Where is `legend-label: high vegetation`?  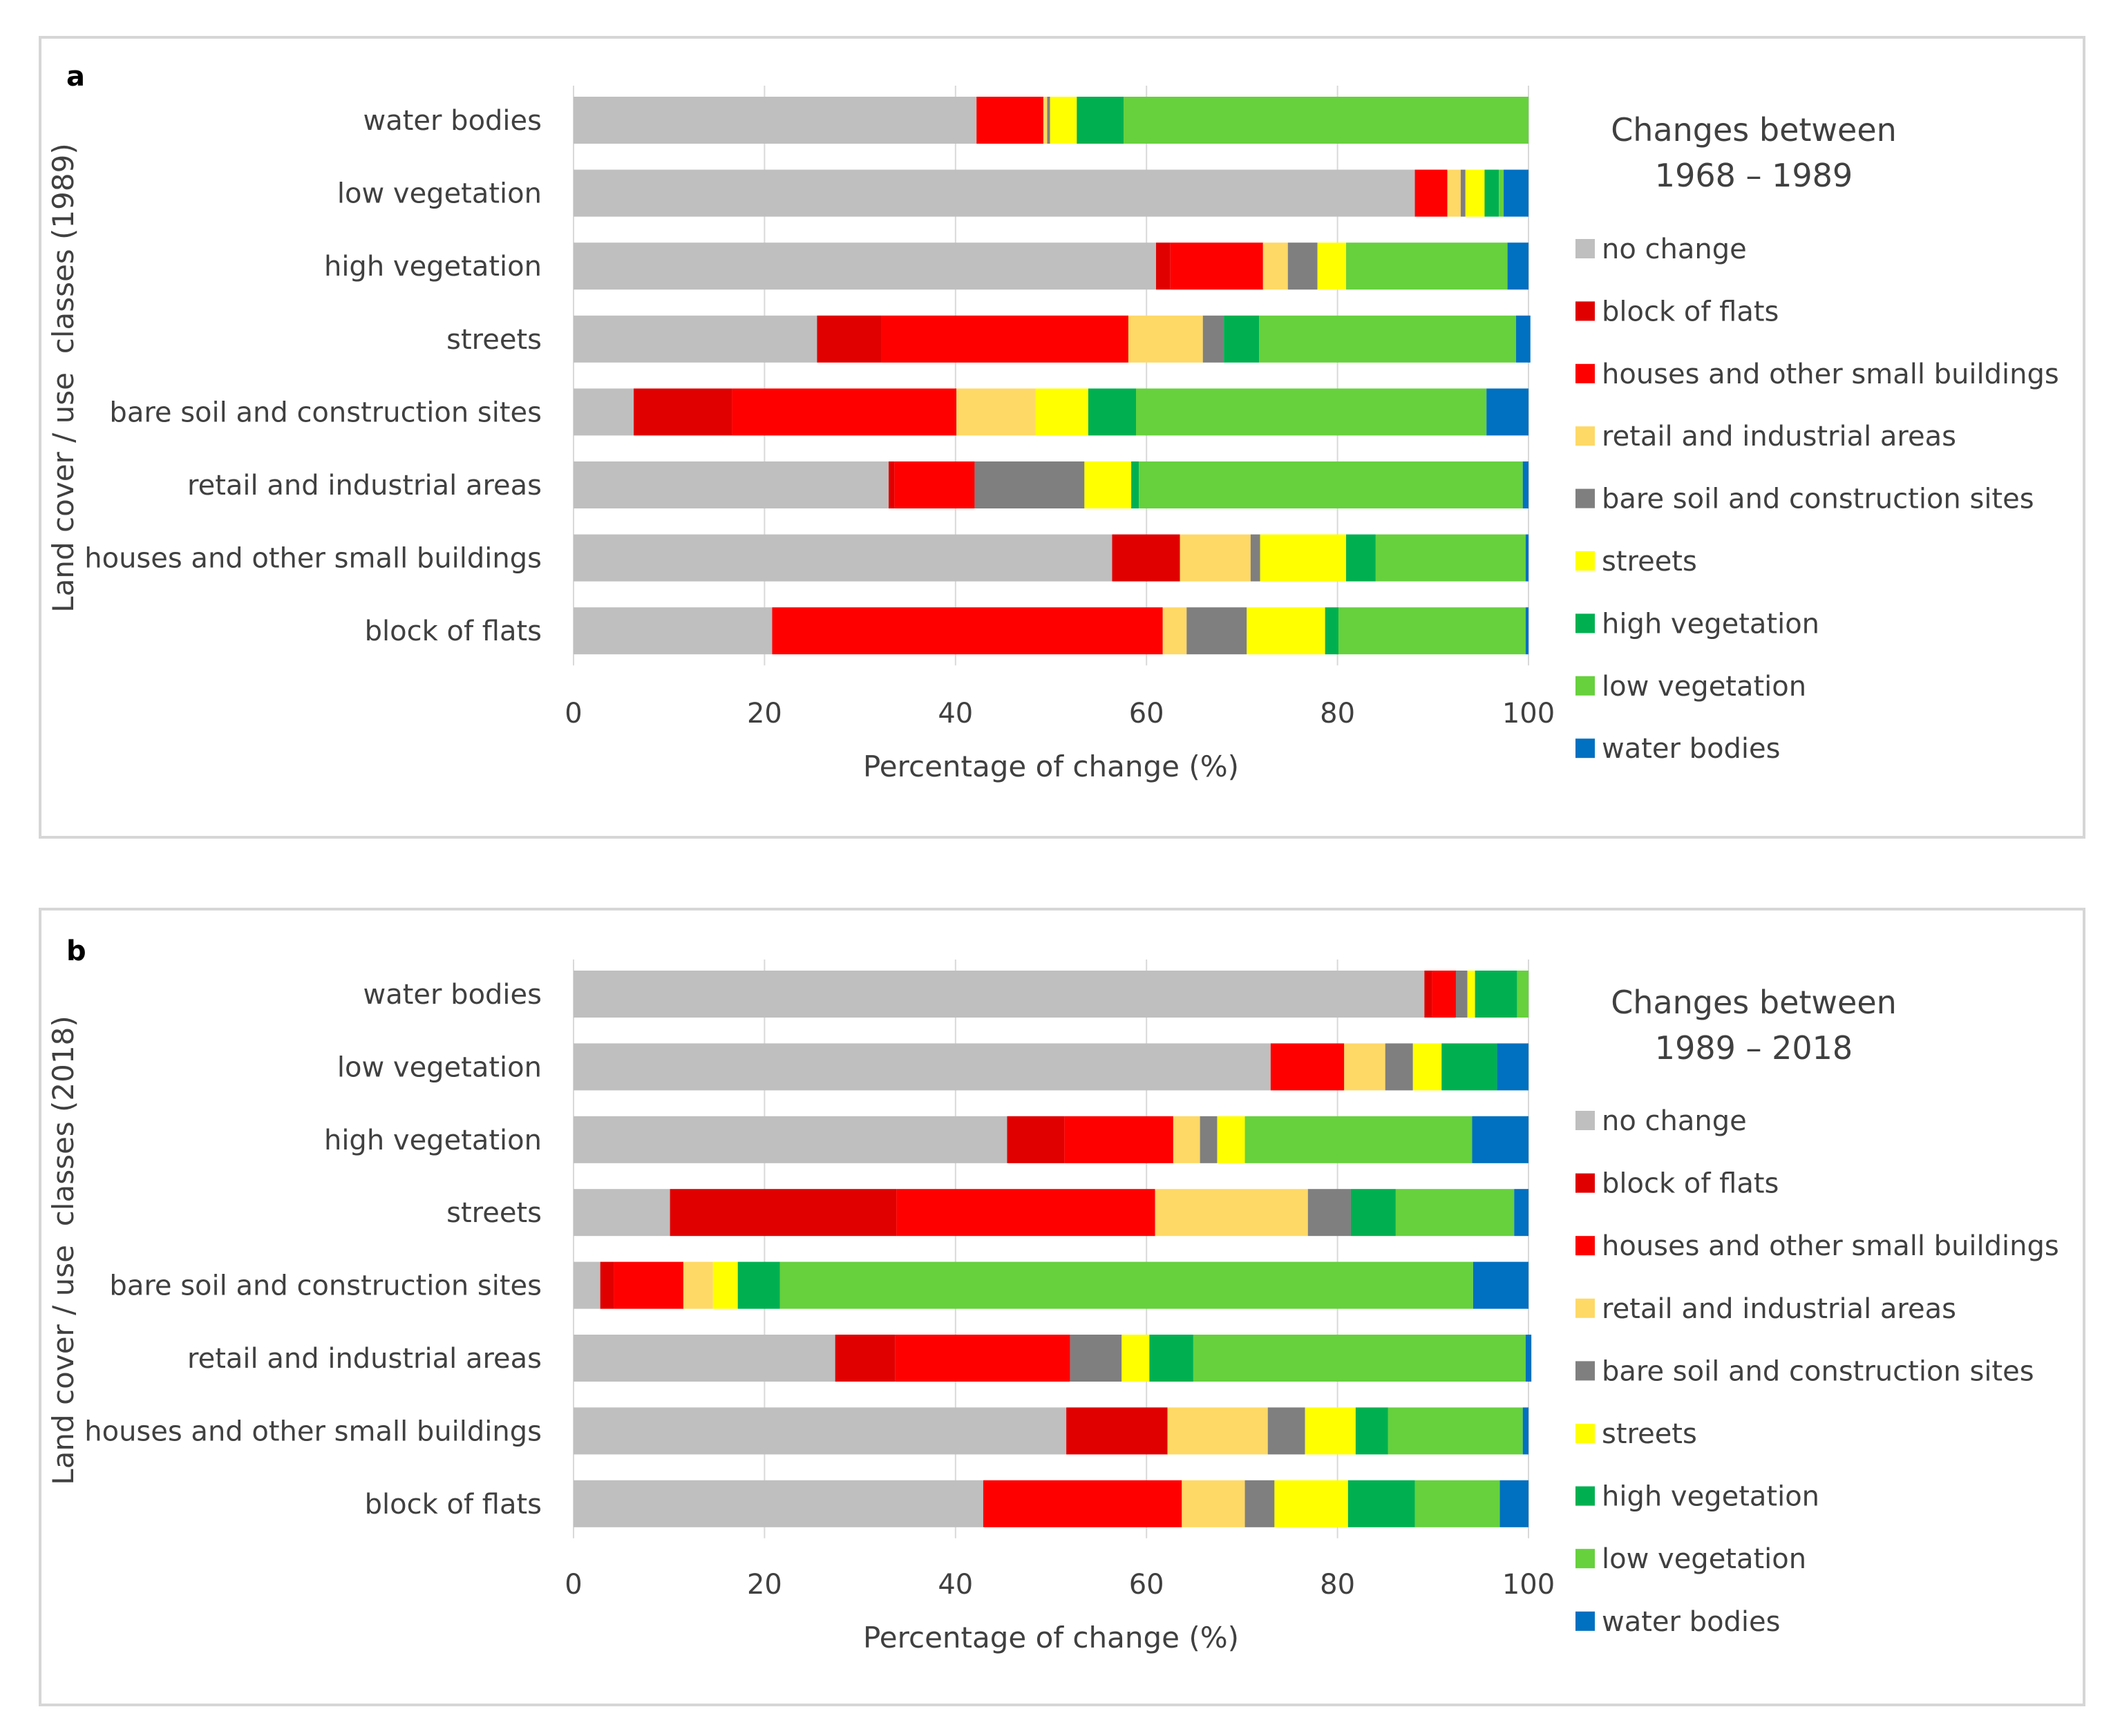 legend-label: high vegetation is located at coordinates (1710, 624).